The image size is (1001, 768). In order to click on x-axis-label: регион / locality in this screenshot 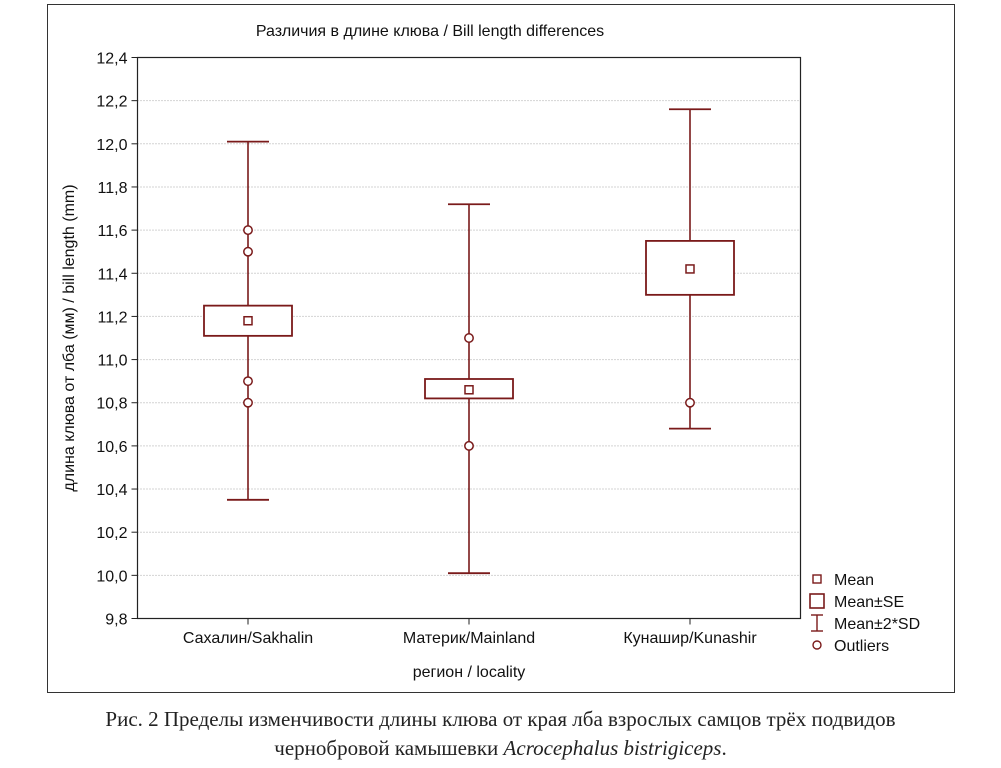, I will do `click(469, 672)`.